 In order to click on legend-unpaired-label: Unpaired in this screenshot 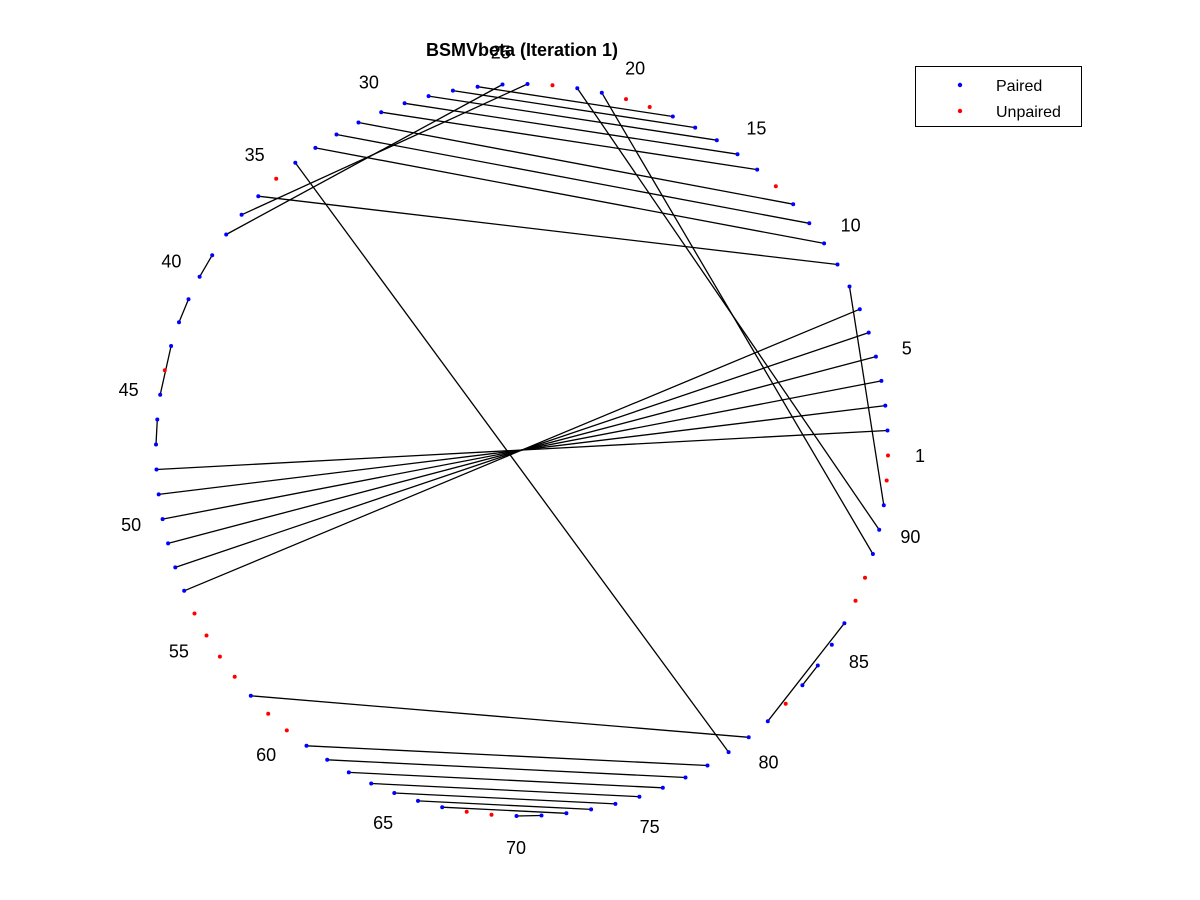, I will do `click(1028, 112)`.